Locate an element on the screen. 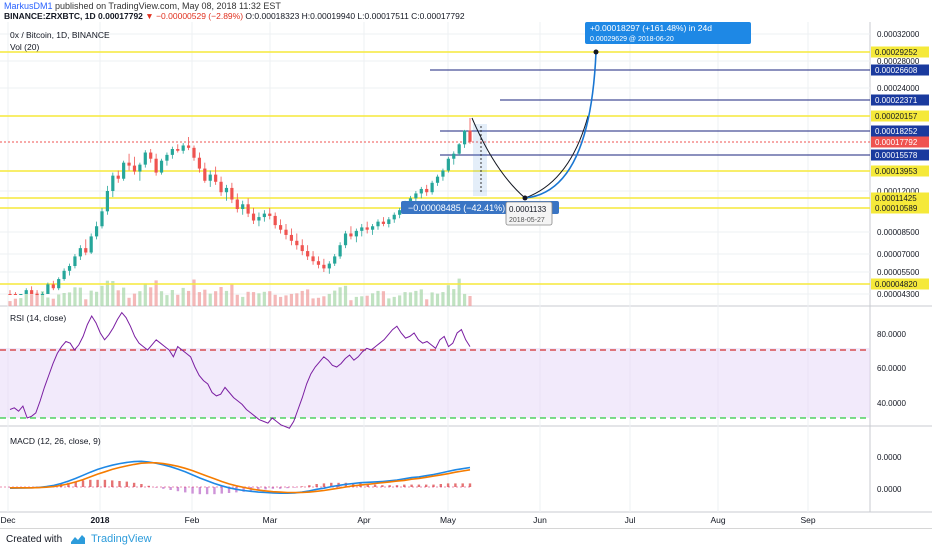 This screenshot has width=932, height=551. level-tag: 0.00020157 is located at coordinates (896, 116).